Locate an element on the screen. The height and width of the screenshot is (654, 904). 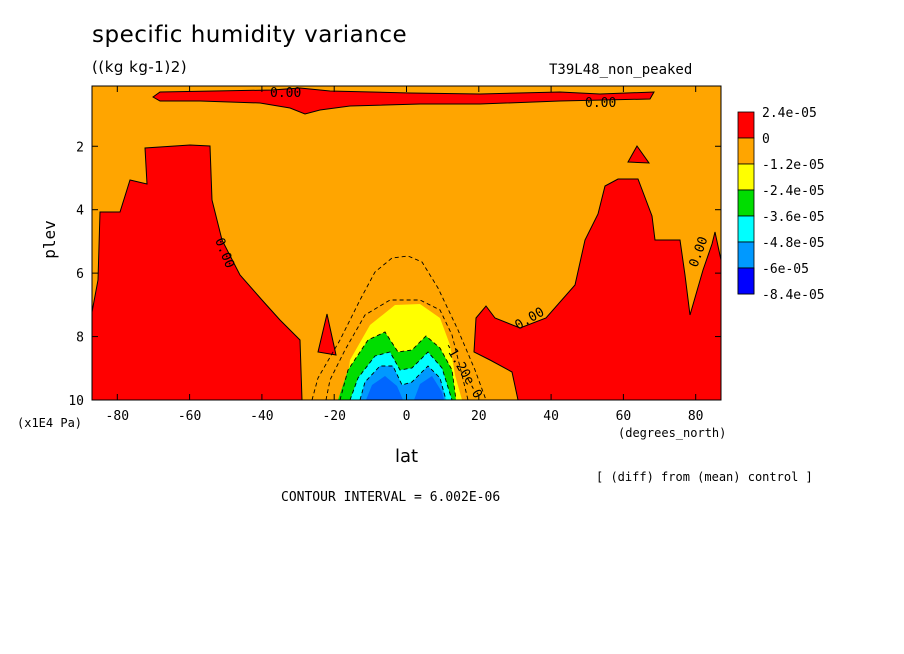
chart-title: specific humidity variance is located at coordinates (250, 35).